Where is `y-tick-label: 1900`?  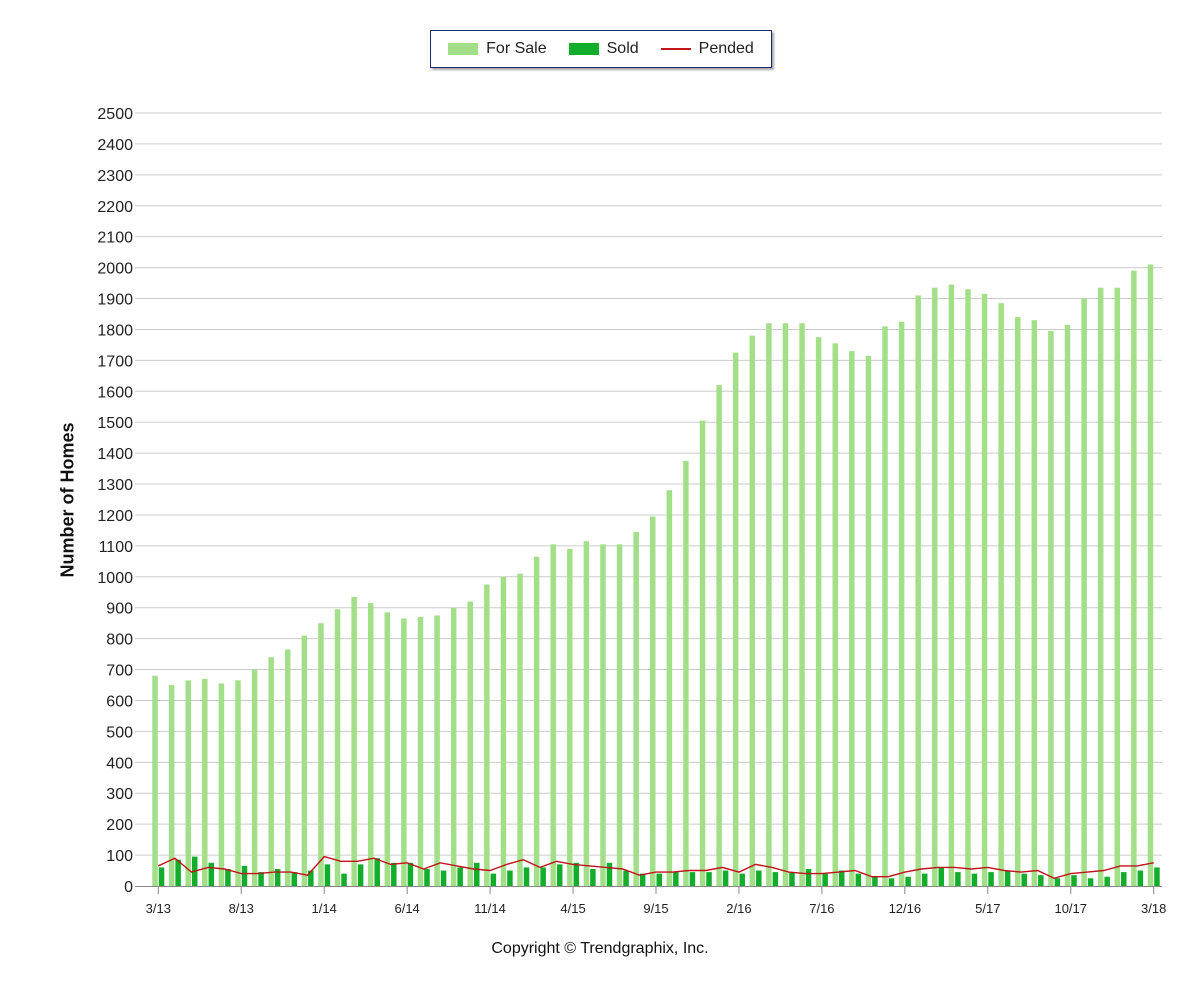
y-tick-label: 1900 is located at coordinates (115, 300).